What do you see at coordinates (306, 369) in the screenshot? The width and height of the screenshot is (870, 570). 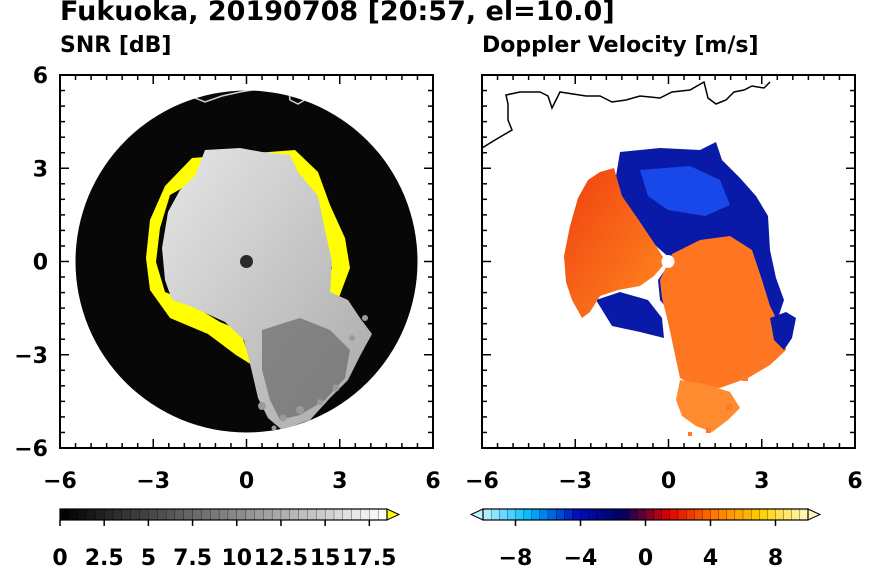 I see `snr-echo-fringe` at bounding box center [306, 369].